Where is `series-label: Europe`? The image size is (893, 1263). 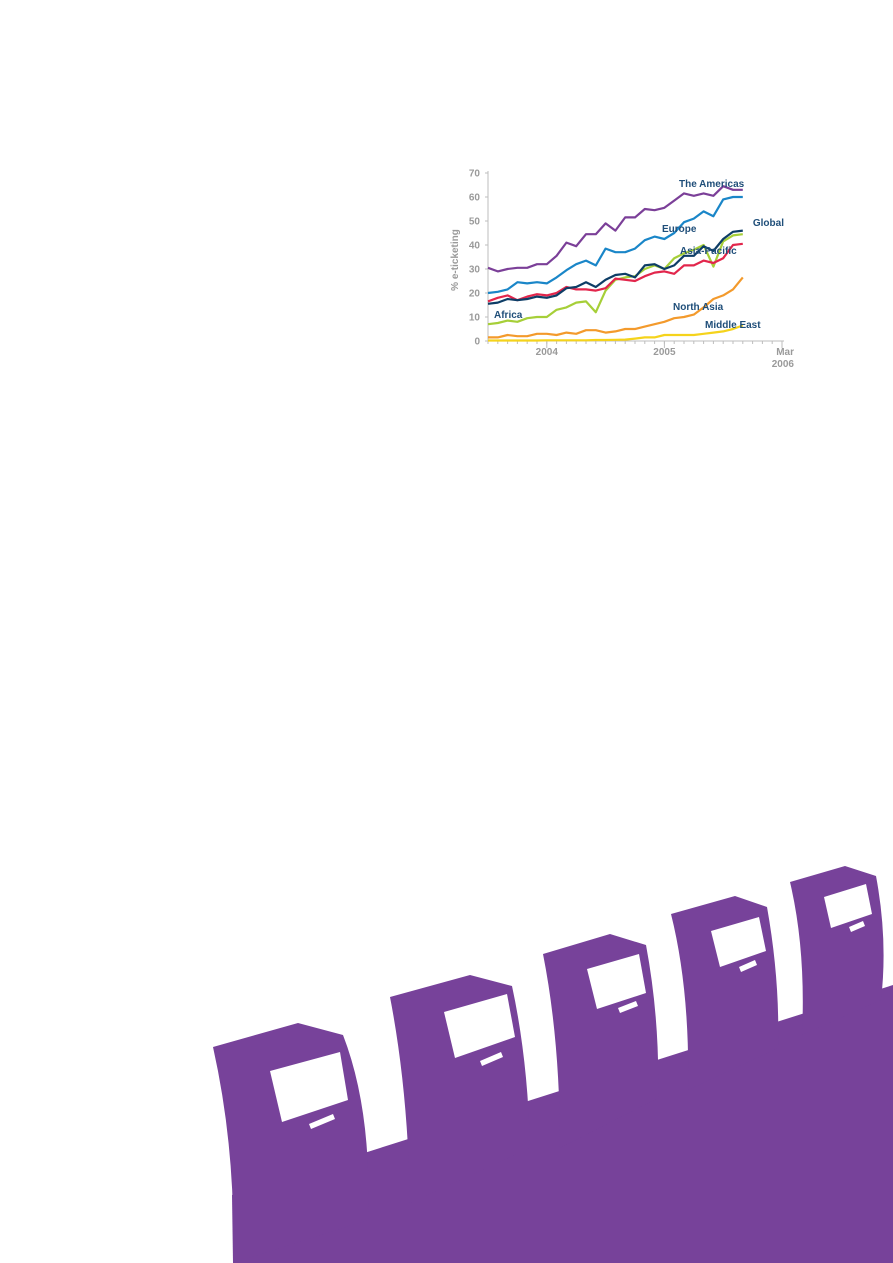
series-label: Europe is located at coordinates (679, 229).